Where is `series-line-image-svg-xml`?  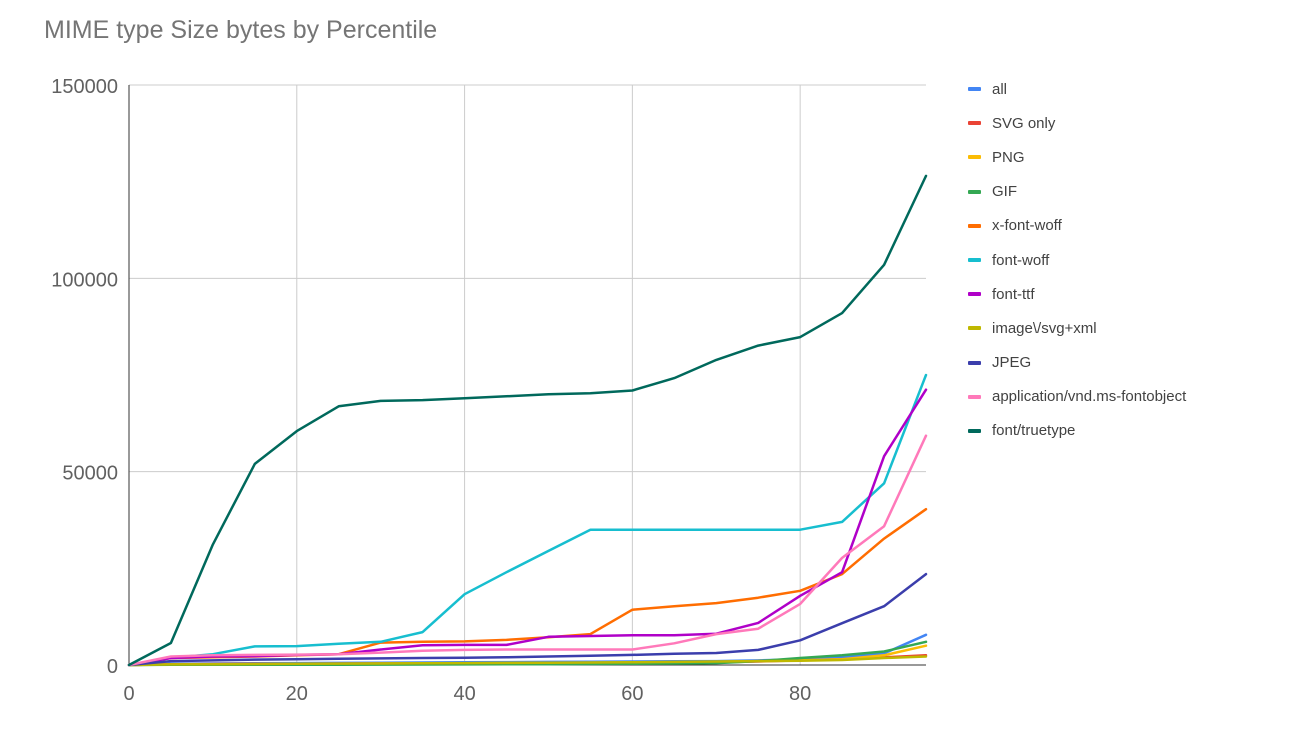 series-line-image-svg-xml is located at coordinates (527, 661).